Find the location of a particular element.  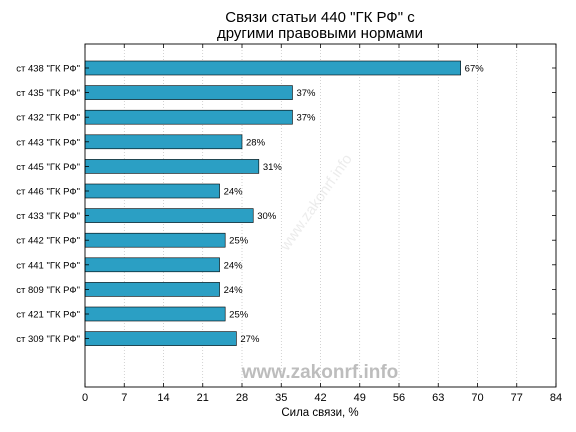

x-tick-label-3: 21 is located at coordinates (203, 398).